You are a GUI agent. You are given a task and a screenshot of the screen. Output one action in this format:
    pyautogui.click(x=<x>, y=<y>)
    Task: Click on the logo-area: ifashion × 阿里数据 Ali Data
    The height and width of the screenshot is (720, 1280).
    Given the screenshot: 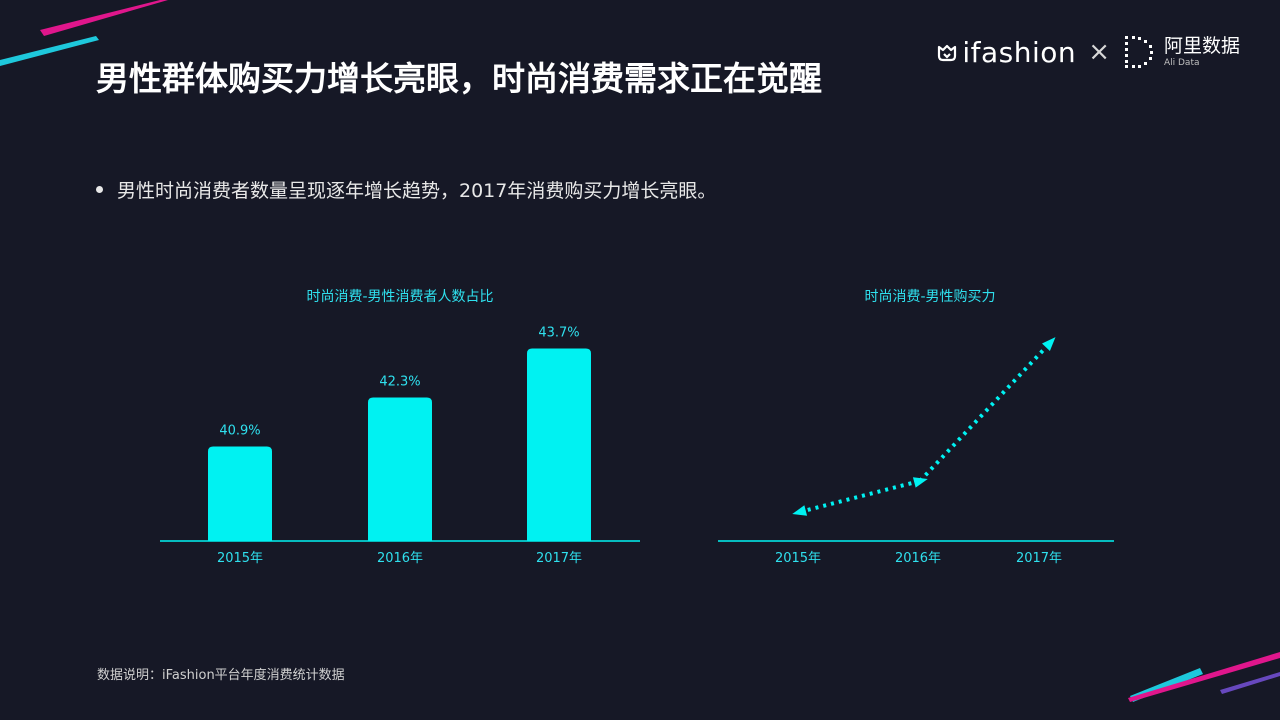 What is the action you would take?
    pyautogui.click(x=1088, y=52)
    